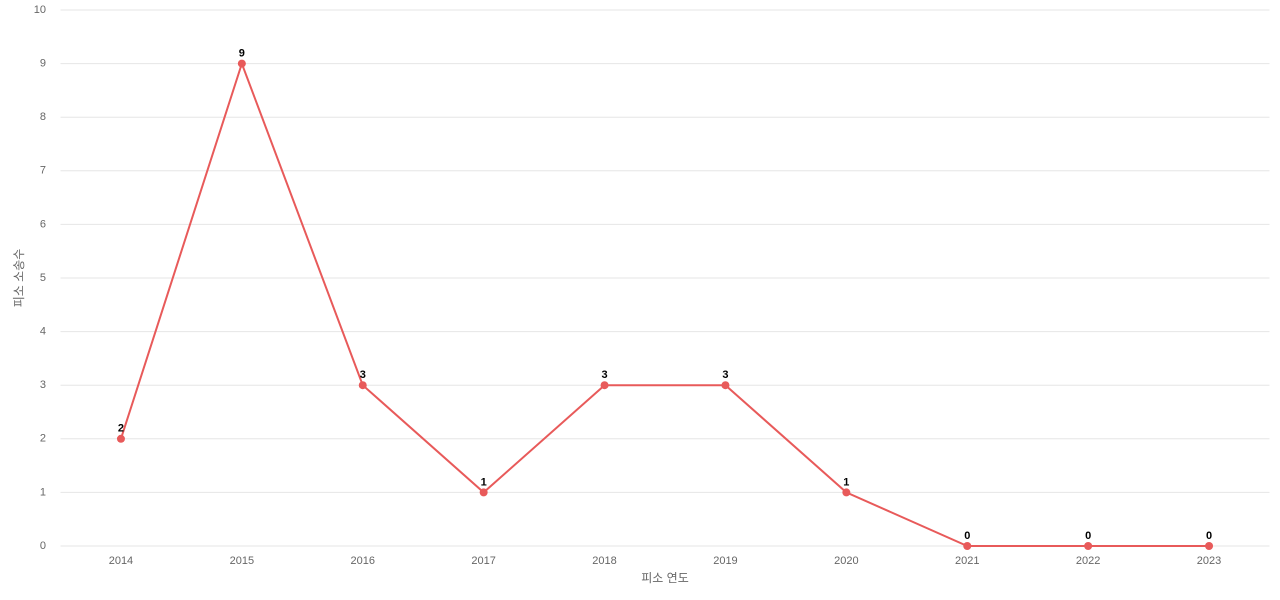  Describe the element at coordinates (242, 54) in the screenshot. I see `data-label: 9` at that location.